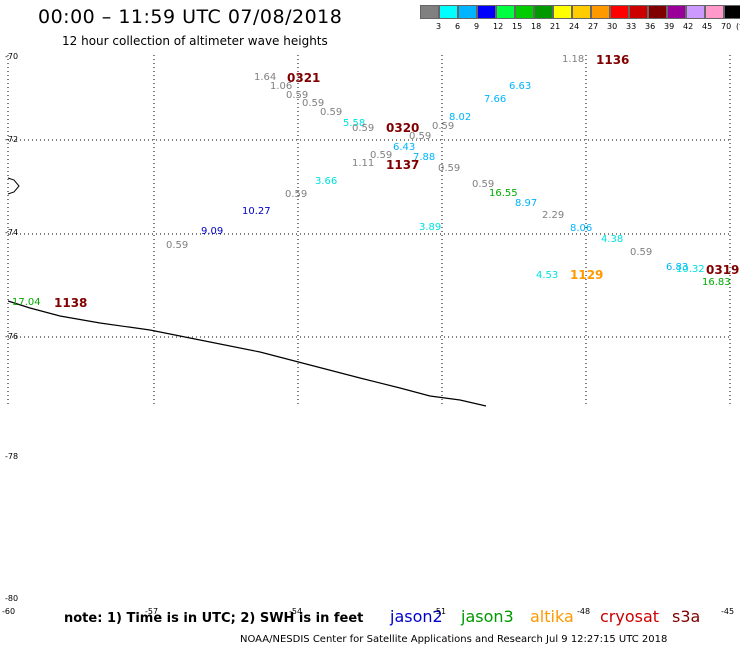 The image size is (740, 650). I want to click on legend-tick-label: 33, so click(631, 26).